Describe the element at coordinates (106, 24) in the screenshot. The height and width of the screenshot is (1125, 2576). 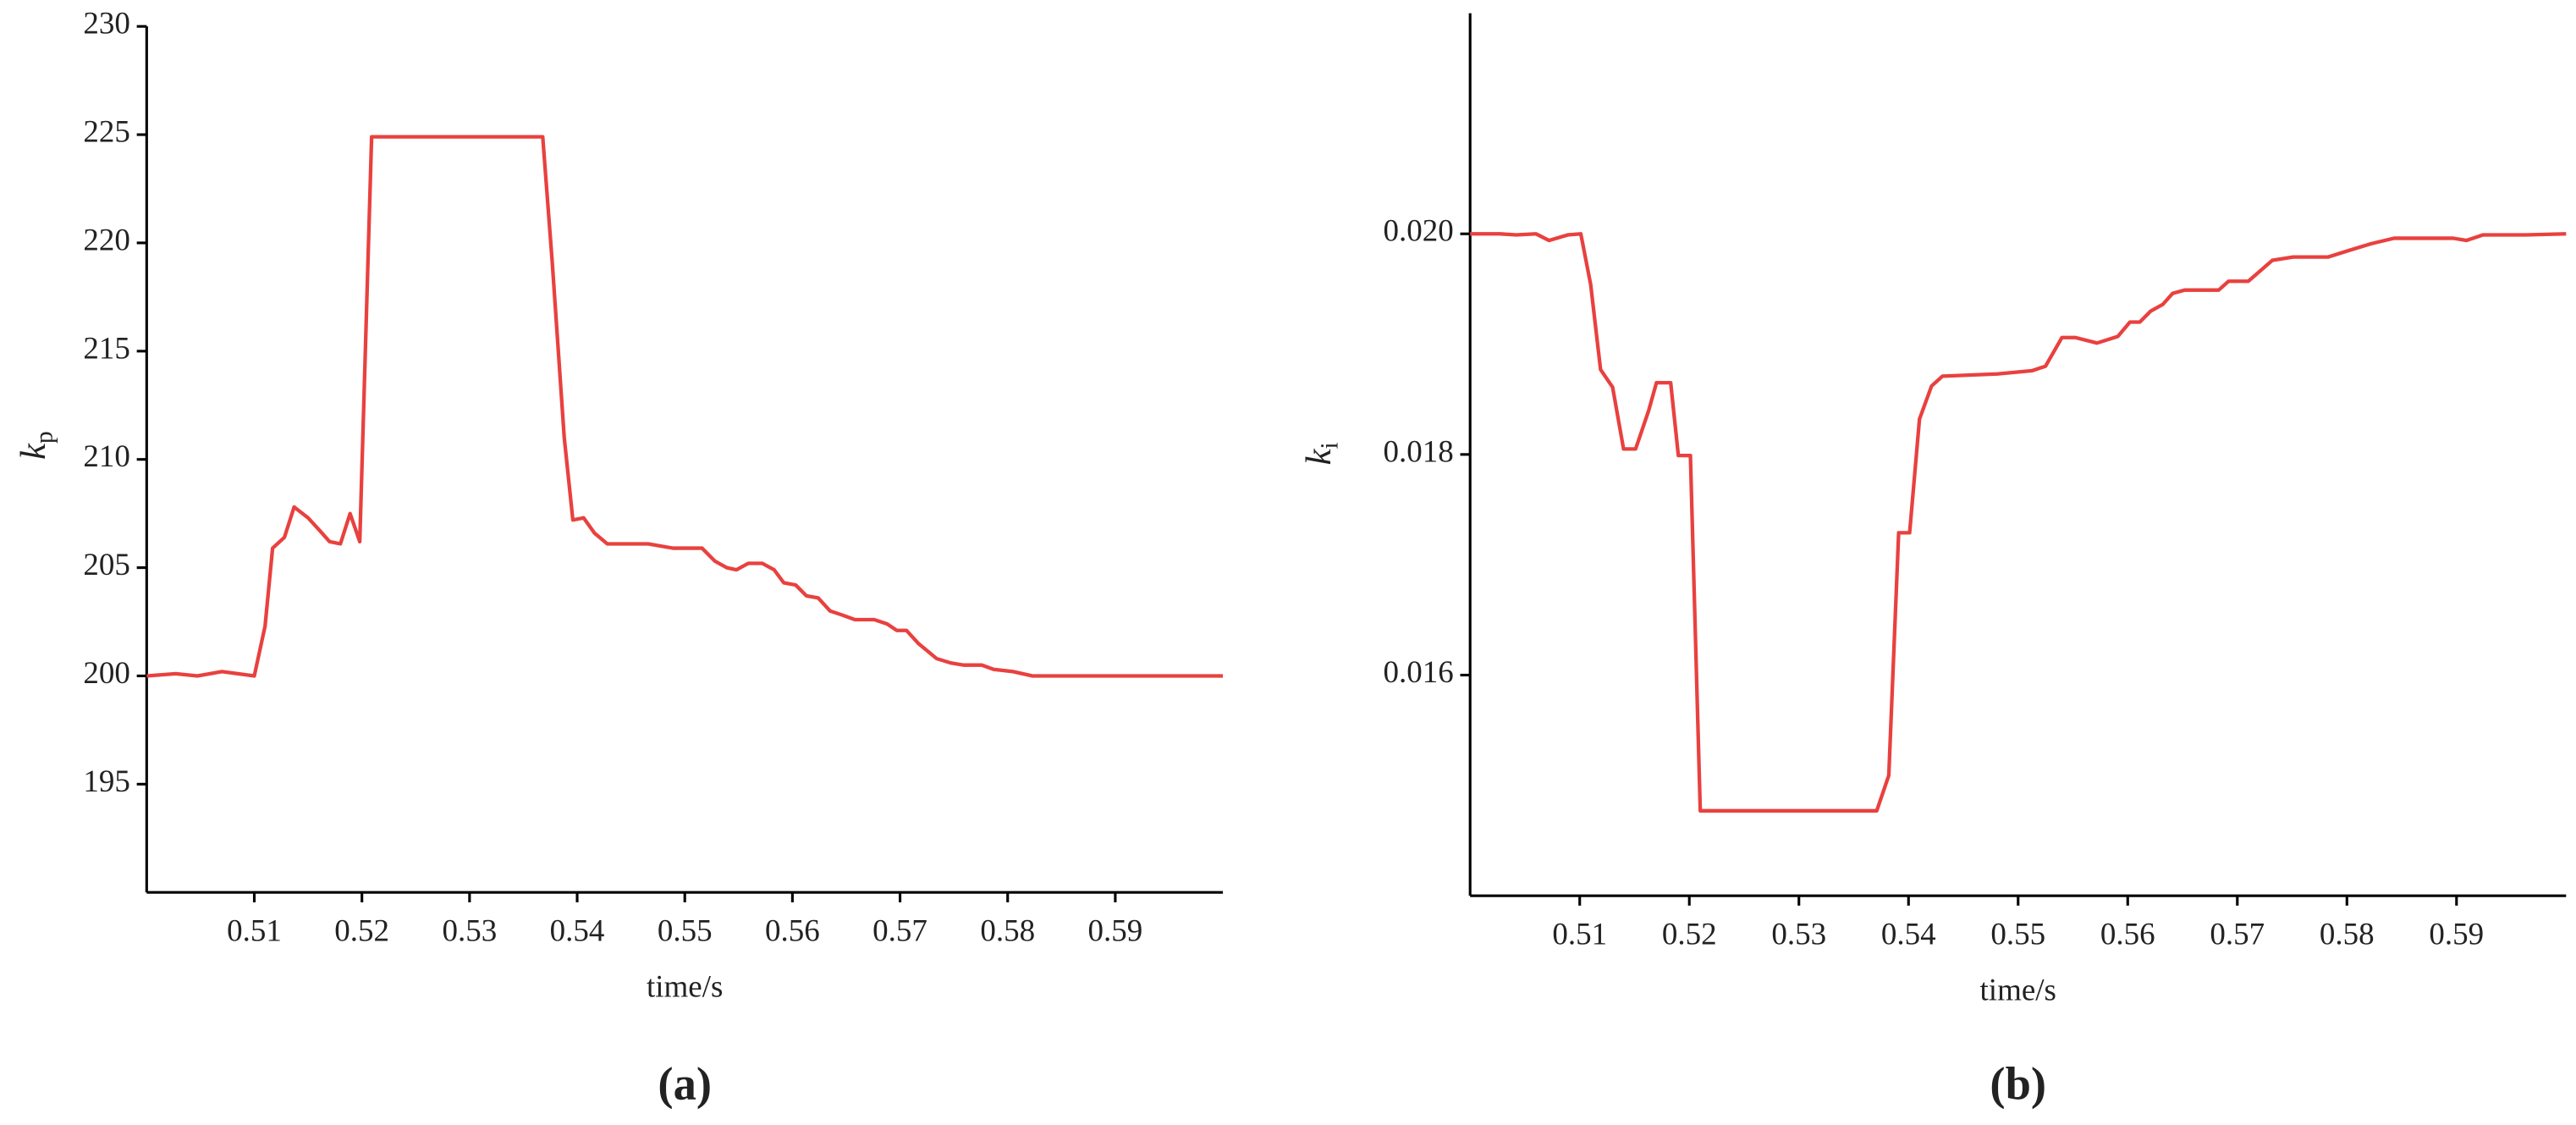
I see `y-tick-label: 230` at that location.